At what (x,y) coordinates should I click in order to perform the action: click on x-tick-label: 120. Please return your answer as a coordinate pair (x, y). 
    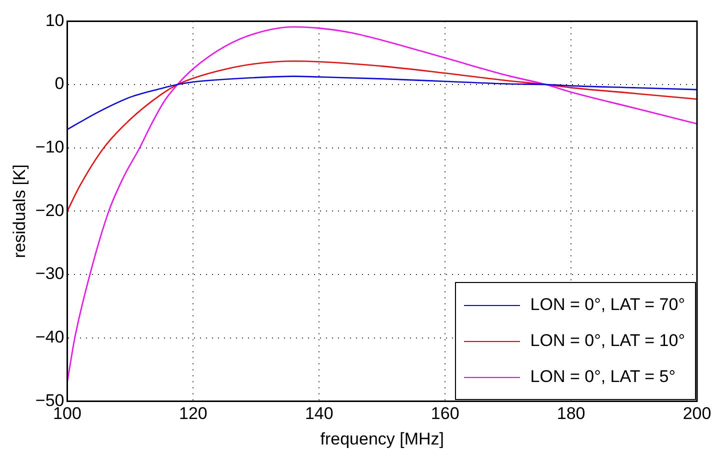
    Looking at the image, I should click on (193, 414).